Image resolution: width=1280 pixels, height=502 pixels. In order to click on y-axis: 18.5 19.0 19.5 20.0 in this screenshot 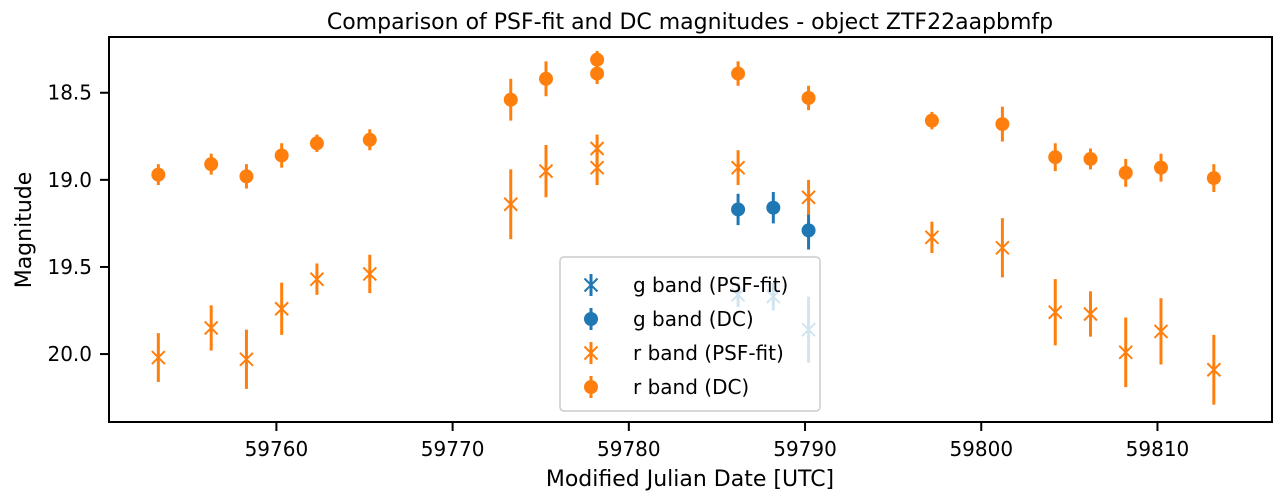, I will do `click(78, 223)`.